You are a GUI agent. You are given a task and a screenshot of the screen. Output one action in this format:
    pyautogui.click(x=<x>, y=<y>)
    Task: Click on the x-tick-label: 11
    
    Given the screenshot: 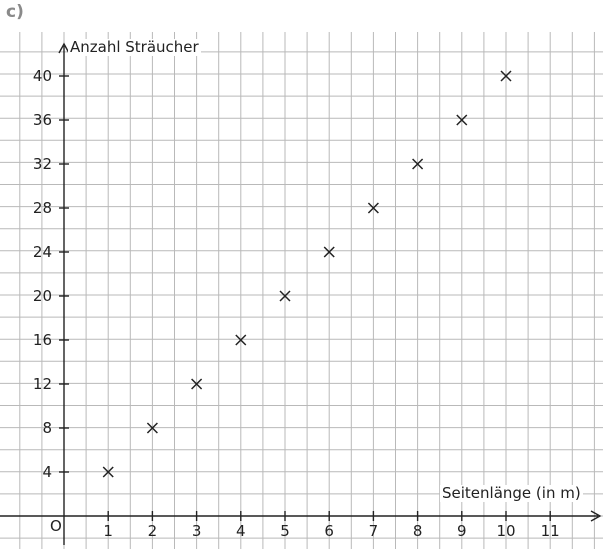 What is the action you would take?
    pyautogui.click(x=550, y=531)
    